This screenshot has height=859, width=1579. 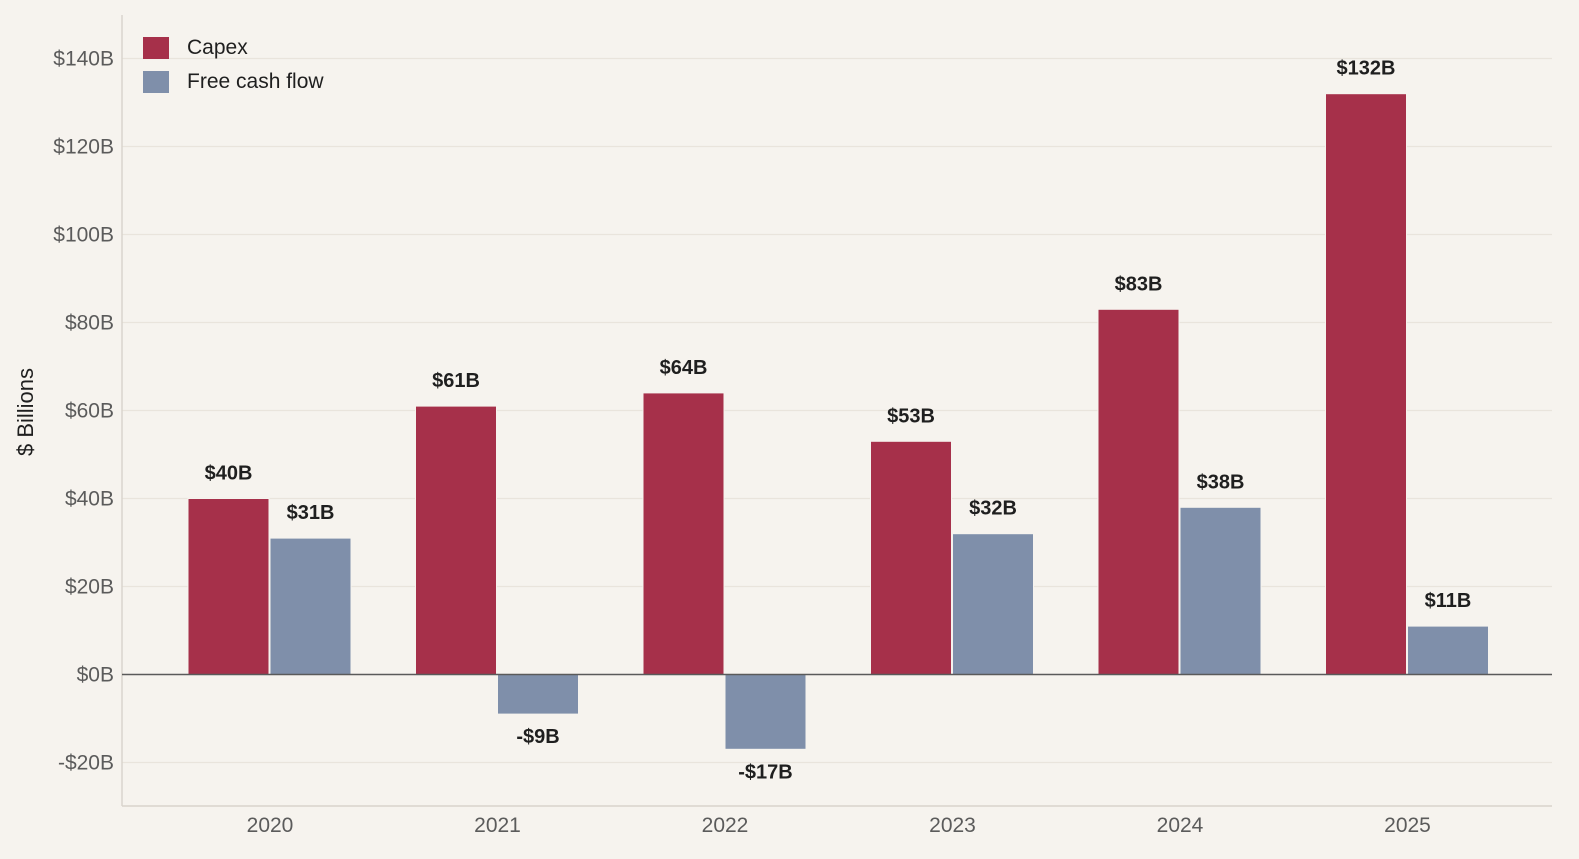 I want to click on legend-label-capex: Capex, so click(x=217, y=47).